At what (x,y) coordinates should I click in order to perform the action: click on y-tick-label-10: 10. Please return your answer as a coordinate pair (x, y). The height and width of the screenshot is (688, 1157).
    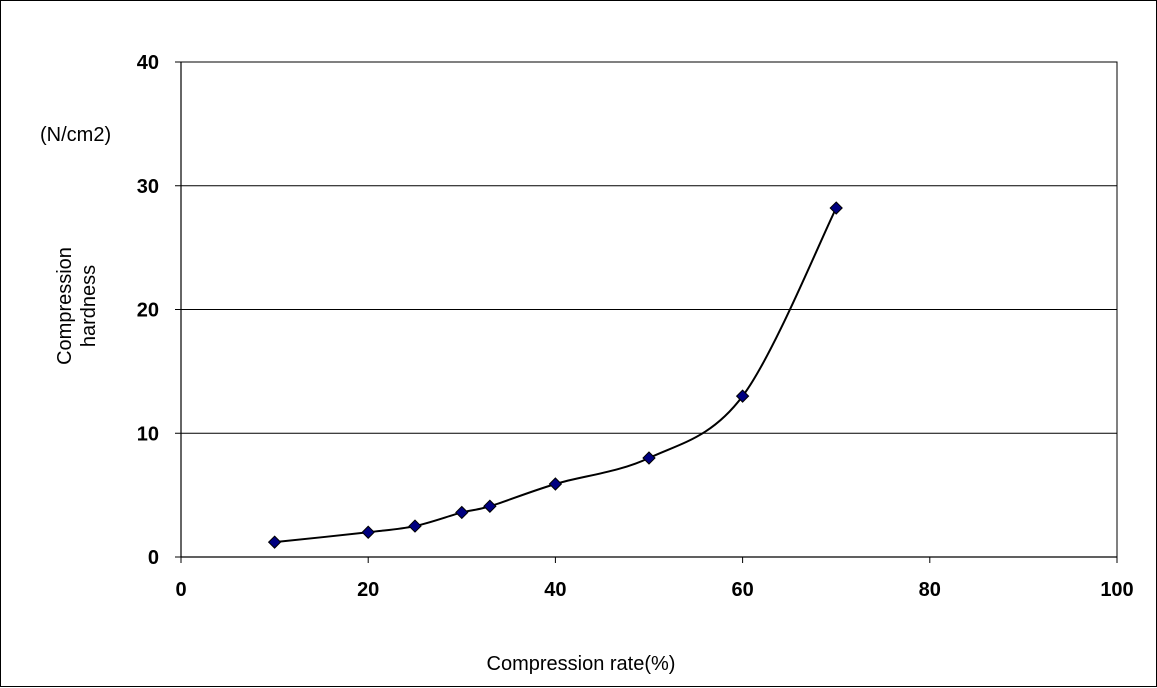
    Looking at the image, I should click on (148, 434).